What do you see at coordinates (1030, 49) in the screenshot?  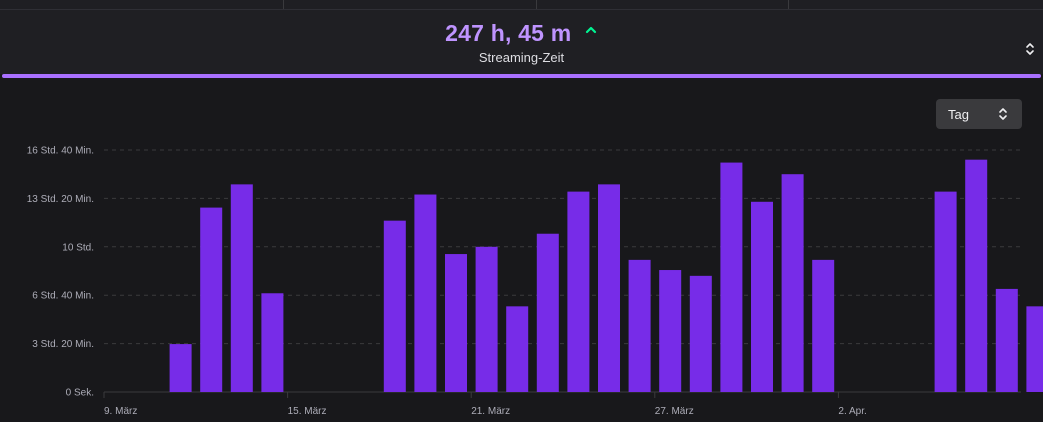 I see `sort-icon` at bounding box center [1030, 49].